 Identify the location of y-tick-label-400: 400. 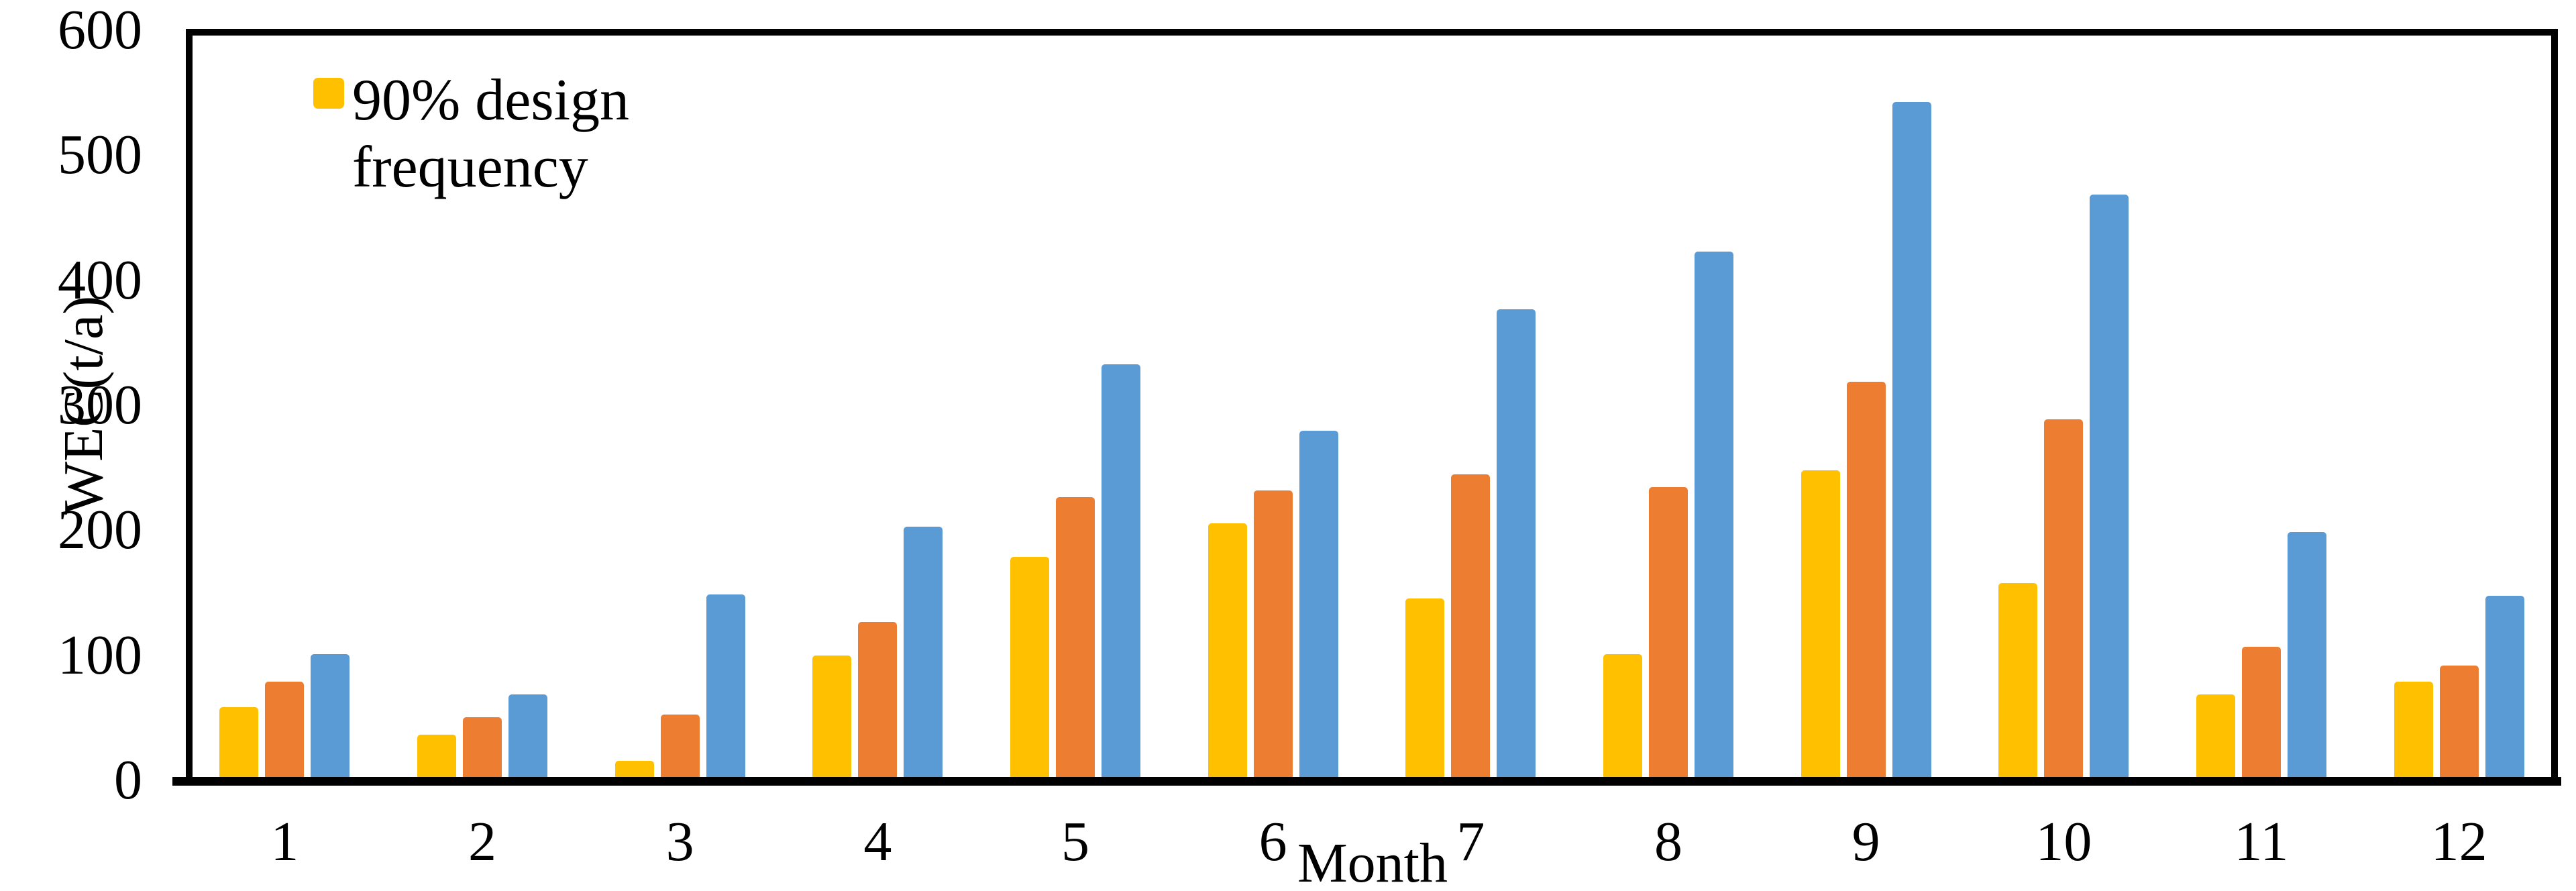
(100, 280).